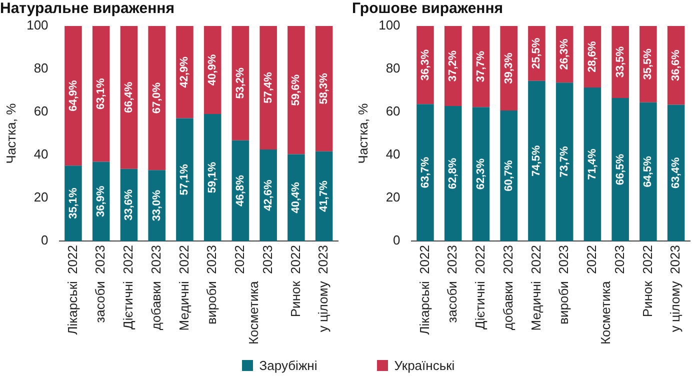  Describe the element at coordinates (156, 206) in the screenshot. I see `data-label: 33,0%` at that location.